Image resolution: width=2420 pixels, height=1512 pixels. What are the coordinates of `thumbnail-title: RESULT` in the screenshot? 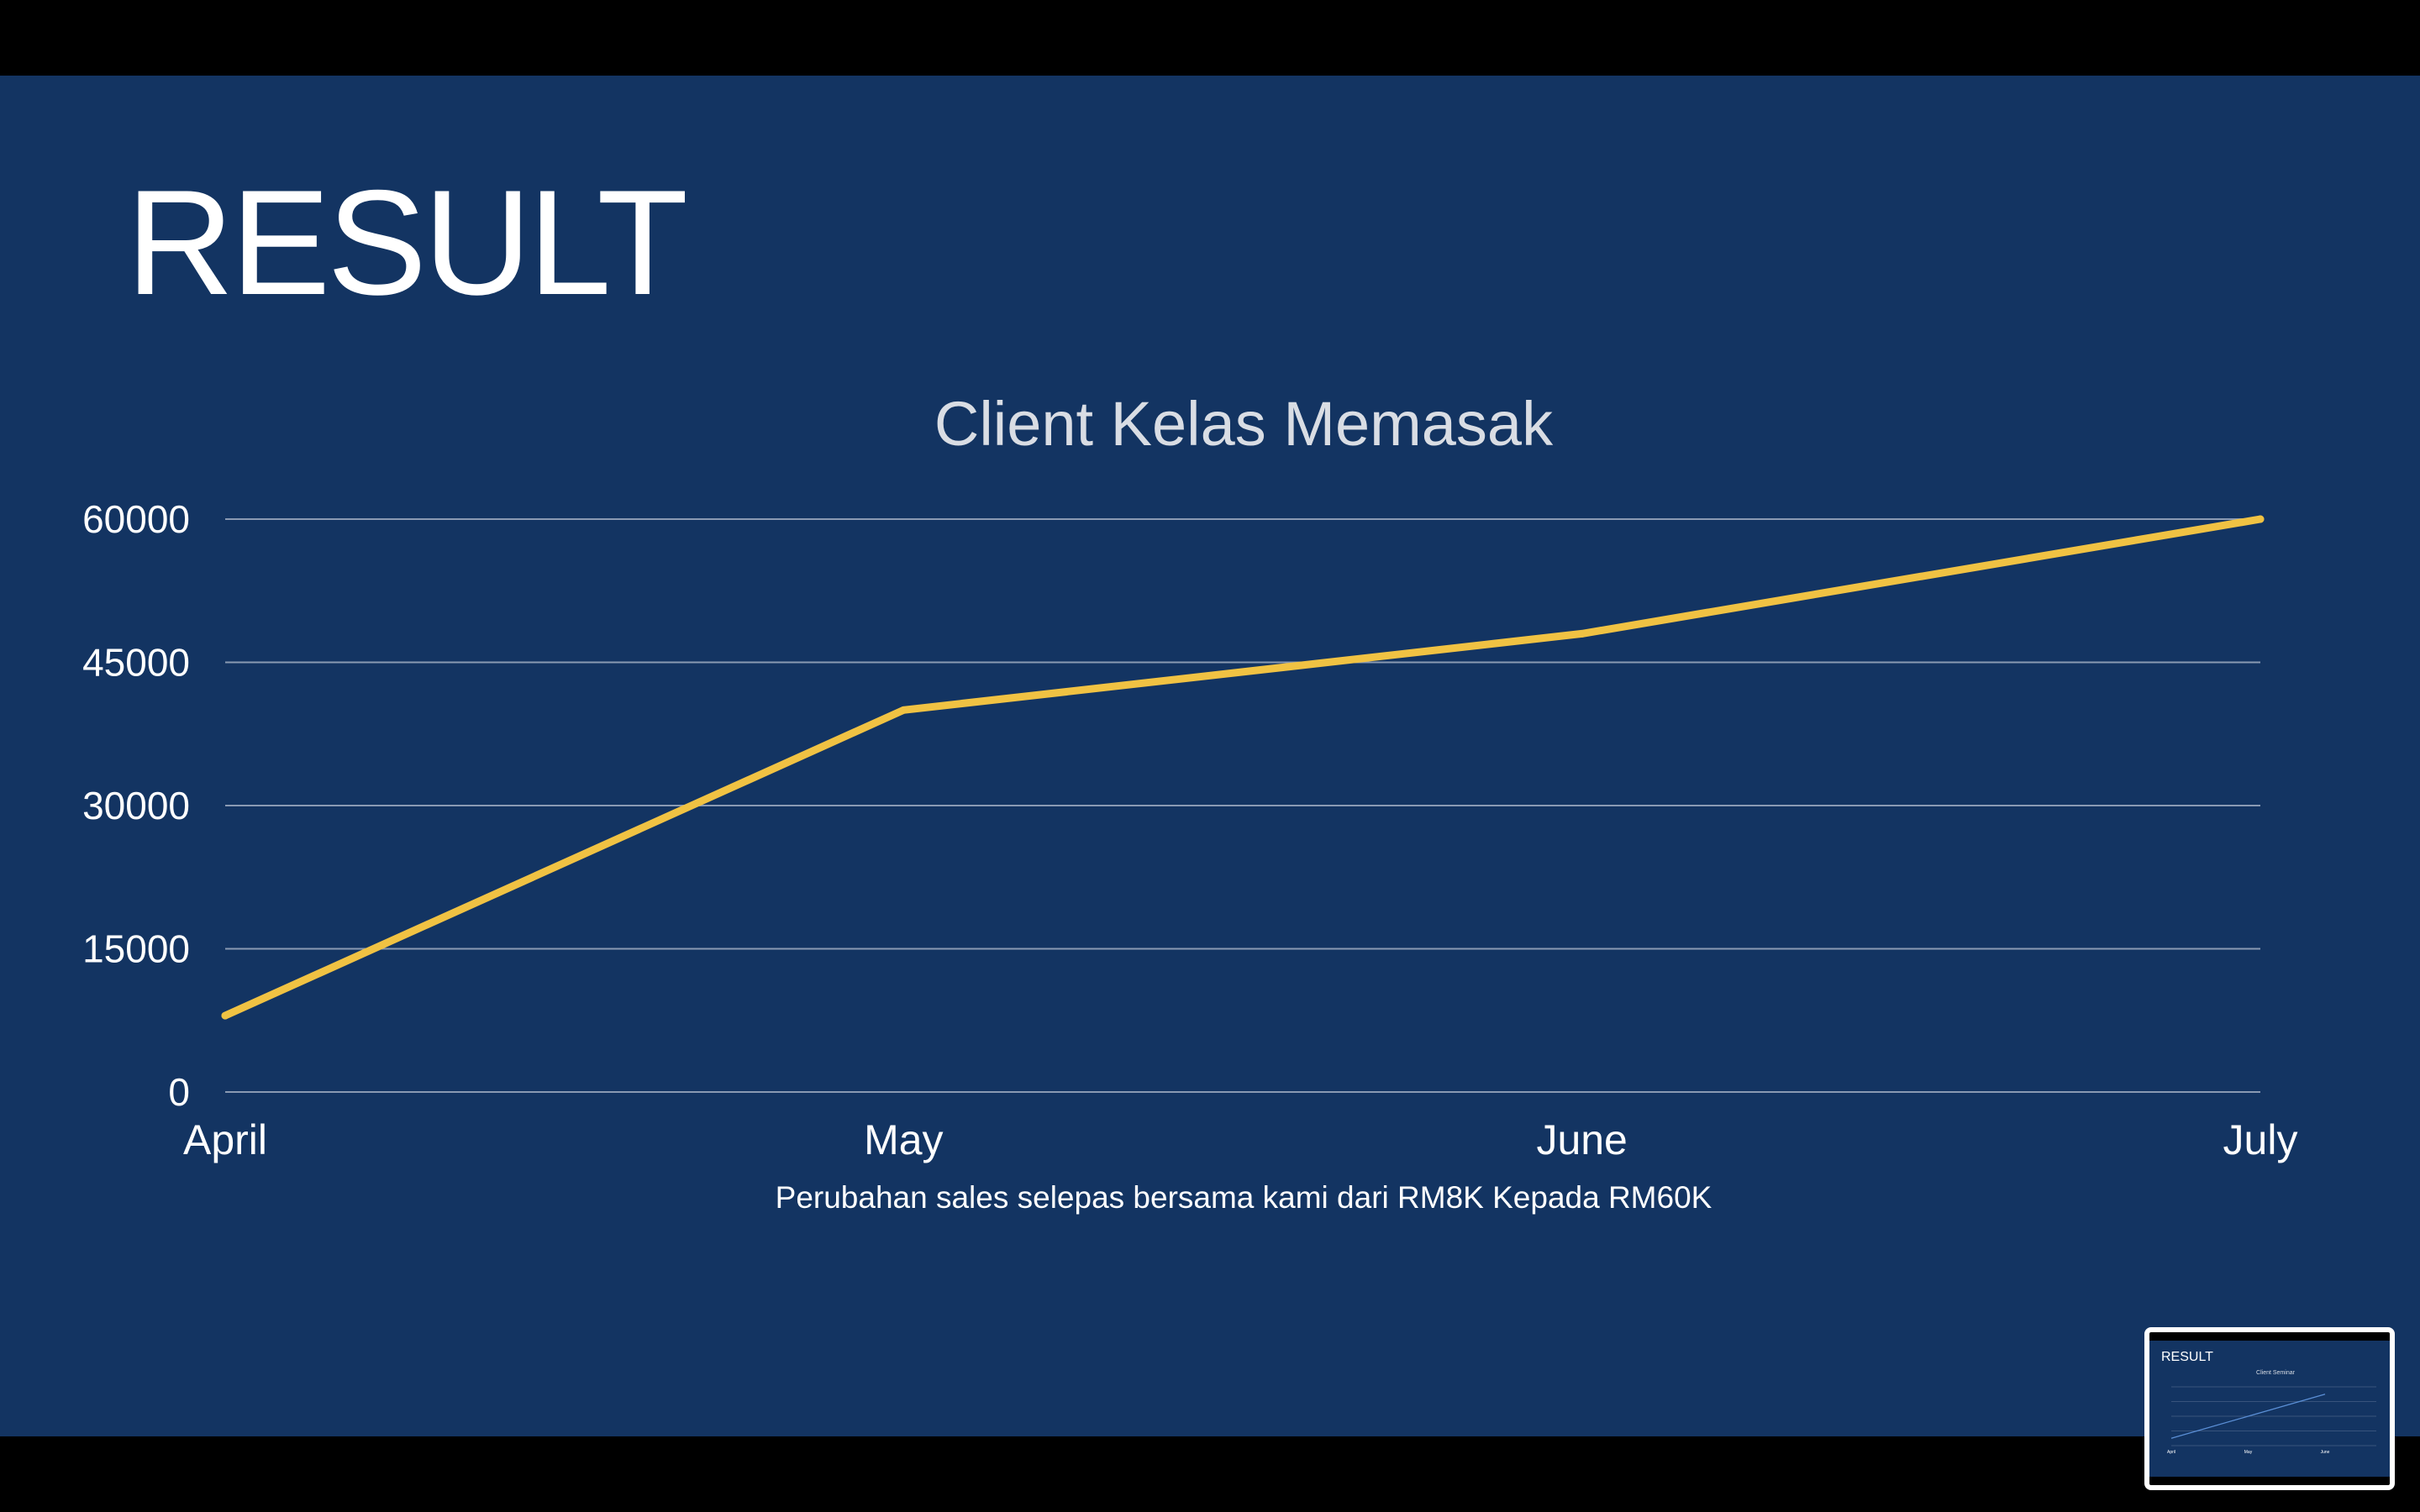 It's located at (2187, 1357).